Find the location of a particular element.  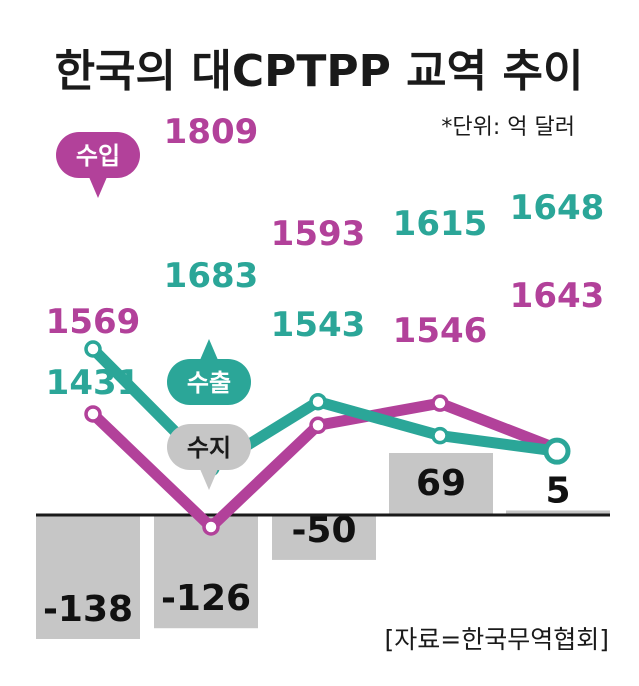

balance-value-label: -126 is located at coordinates (206, 598).